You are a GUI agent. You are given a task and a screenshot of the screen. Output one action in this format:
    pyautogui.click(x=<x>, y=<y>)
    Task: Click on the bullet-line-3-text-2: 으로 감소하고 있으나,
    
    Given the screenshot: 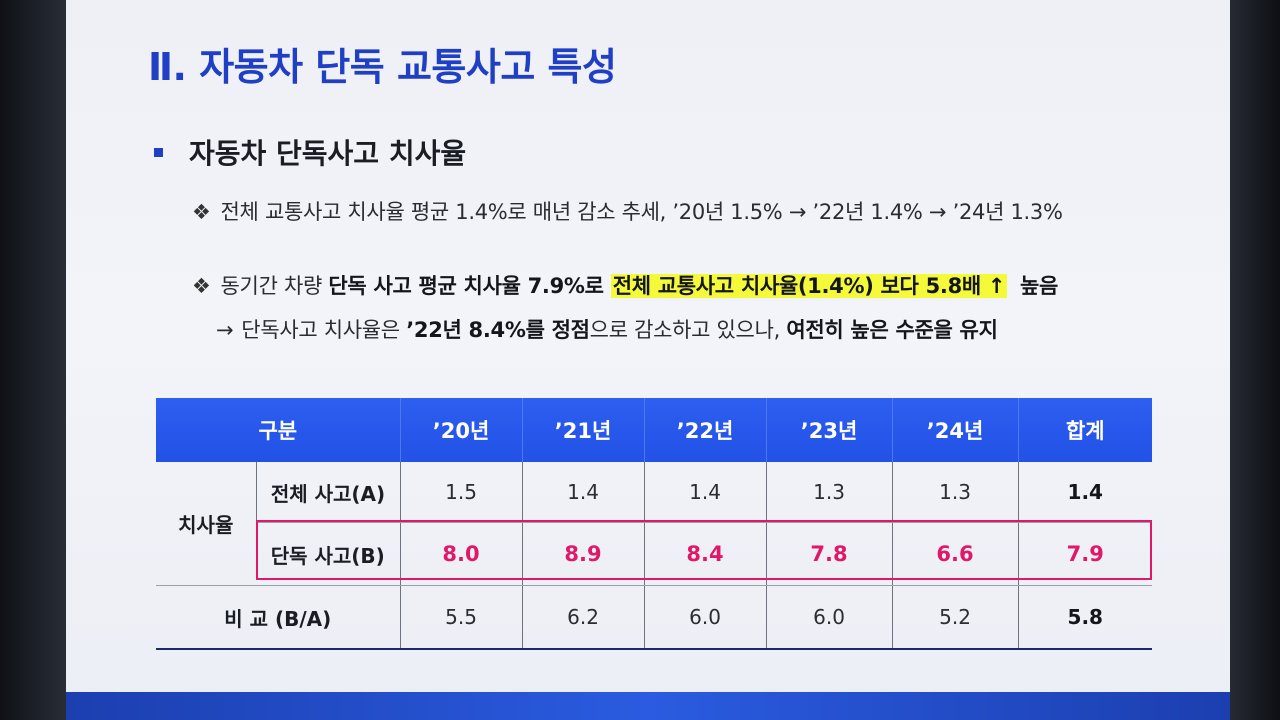 What is the action you would take?
    pyautogui.click(x=688, y=330)
    